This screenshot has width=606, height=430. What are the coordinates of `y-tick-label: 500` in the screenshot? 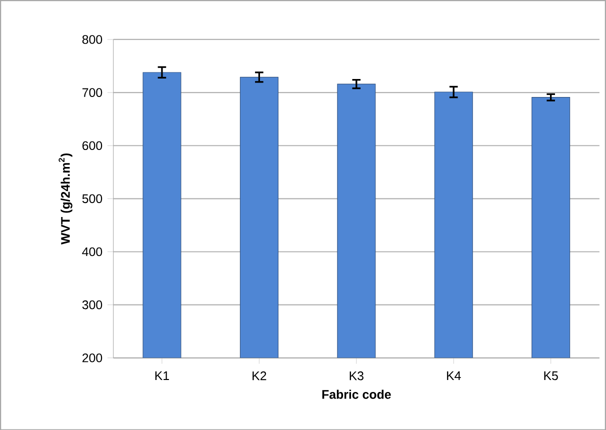 It's located at (92, 198).